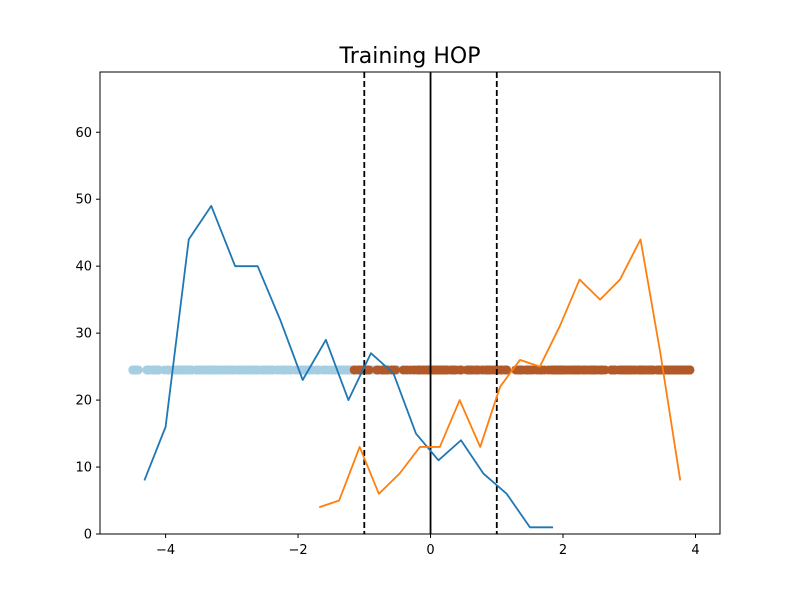 This screenshot has width=800, height=600. What do you see at coordinates (695, 550) in the screenshot?
I see `x-tick-label: 4` at bounding box center [695, 550].